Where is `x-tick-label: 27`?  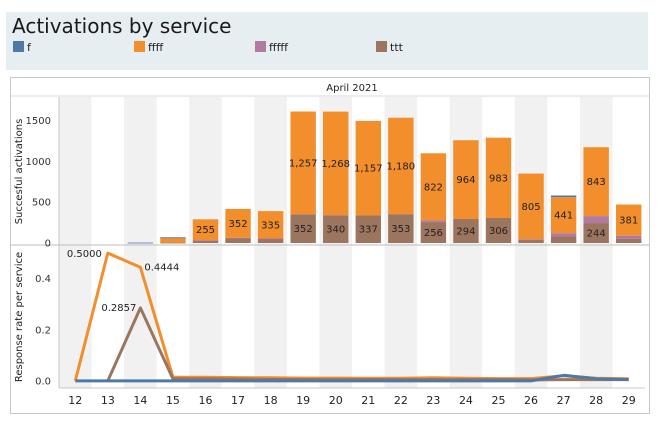
x-tick-label: 27 is located at coordinates (564, 400).